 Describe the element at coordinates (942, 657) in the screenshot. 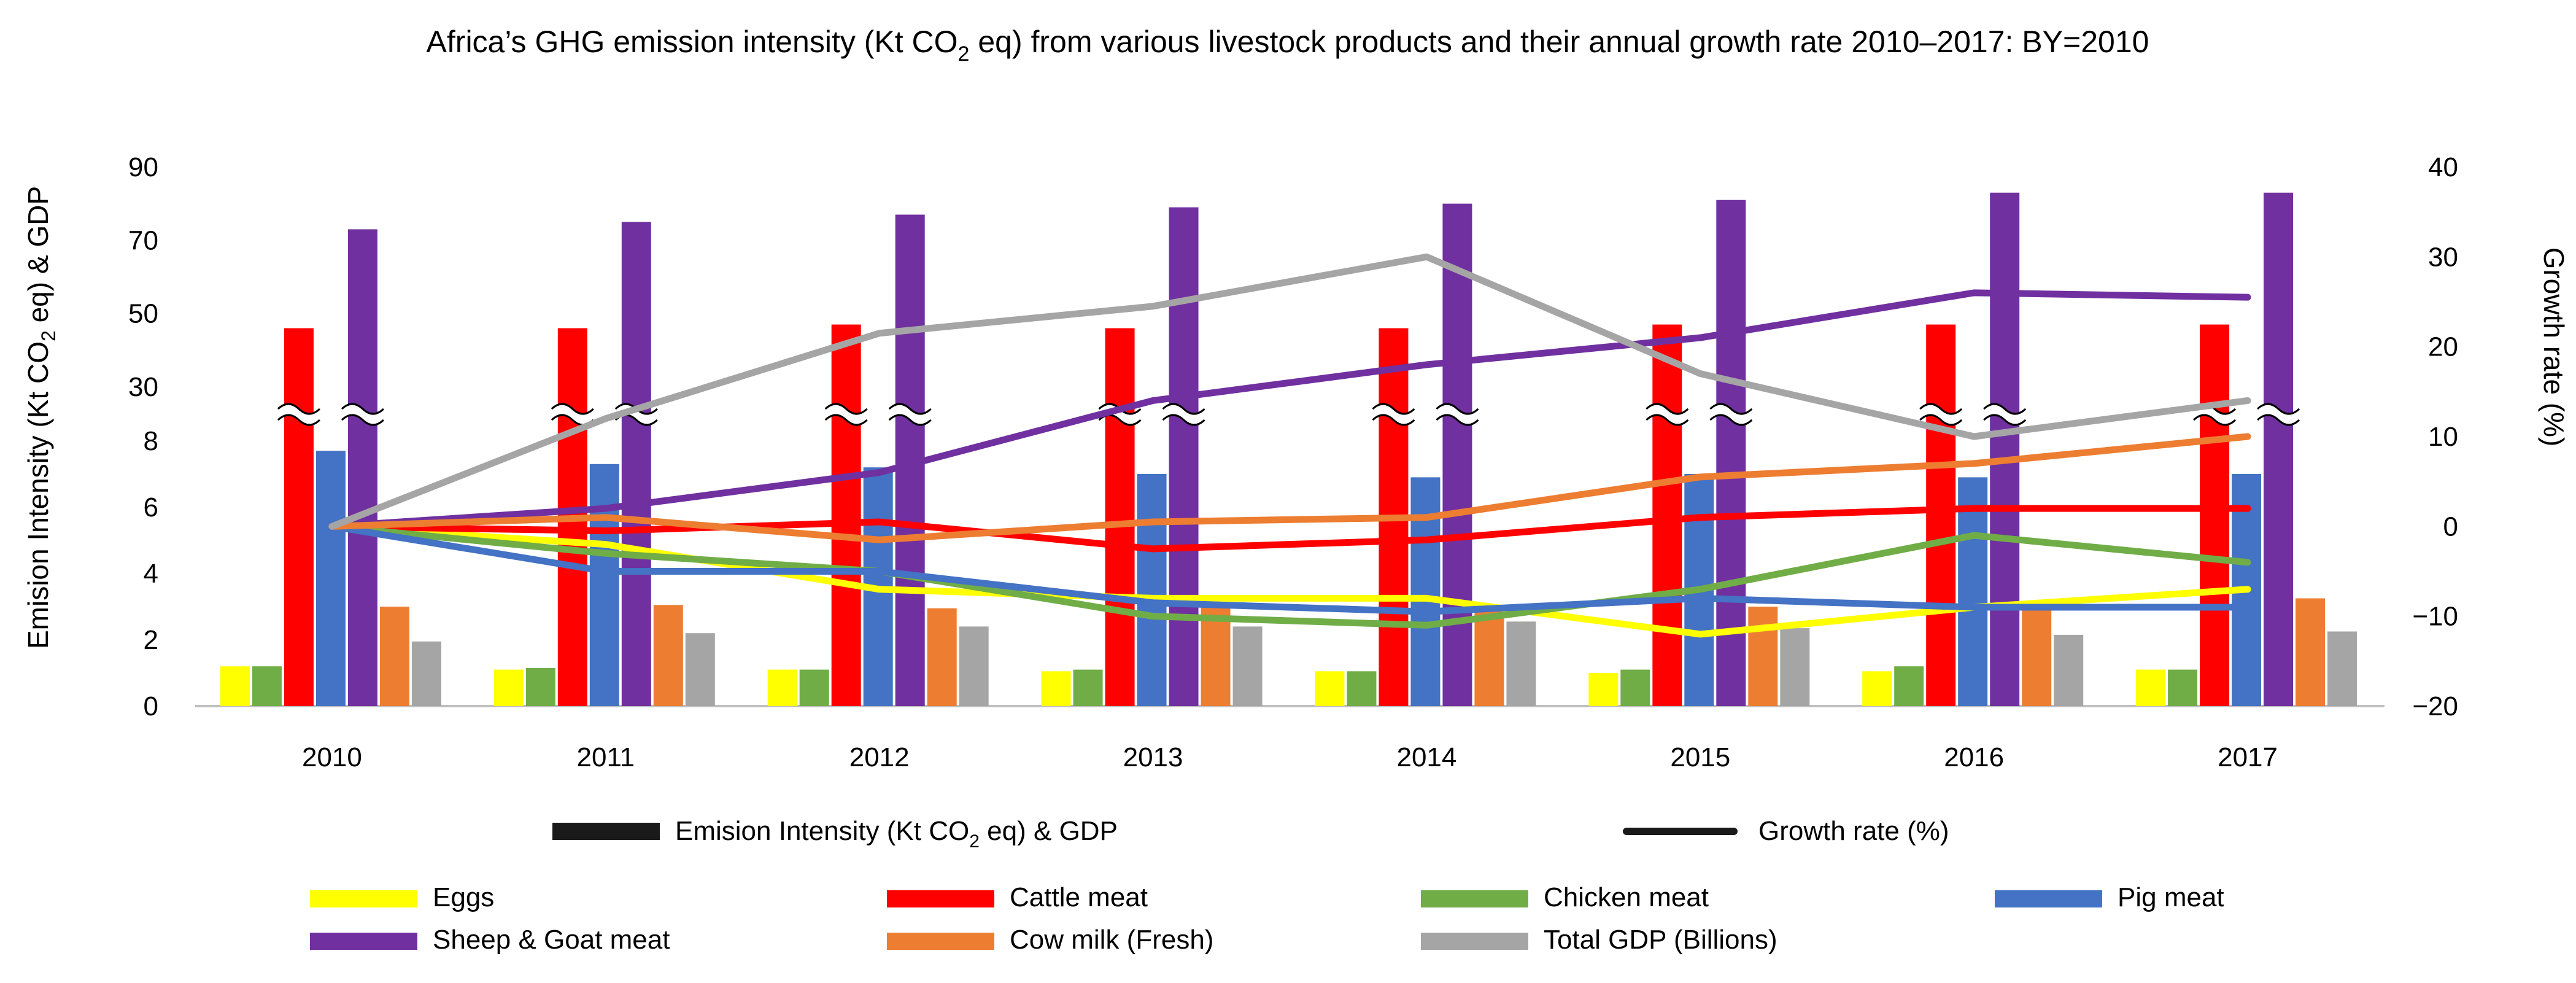

I see `bar-cow-milk-fresh-2012` at that location.